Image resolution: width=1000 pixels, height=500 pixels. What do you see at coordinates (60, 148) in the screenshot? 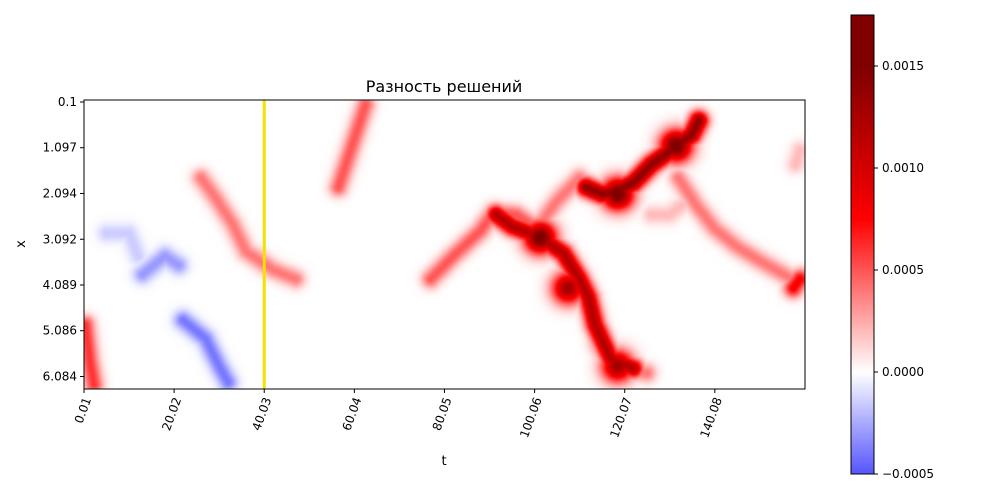
I see `y-tick-label: 1.097` at bounding box center [60, 148].